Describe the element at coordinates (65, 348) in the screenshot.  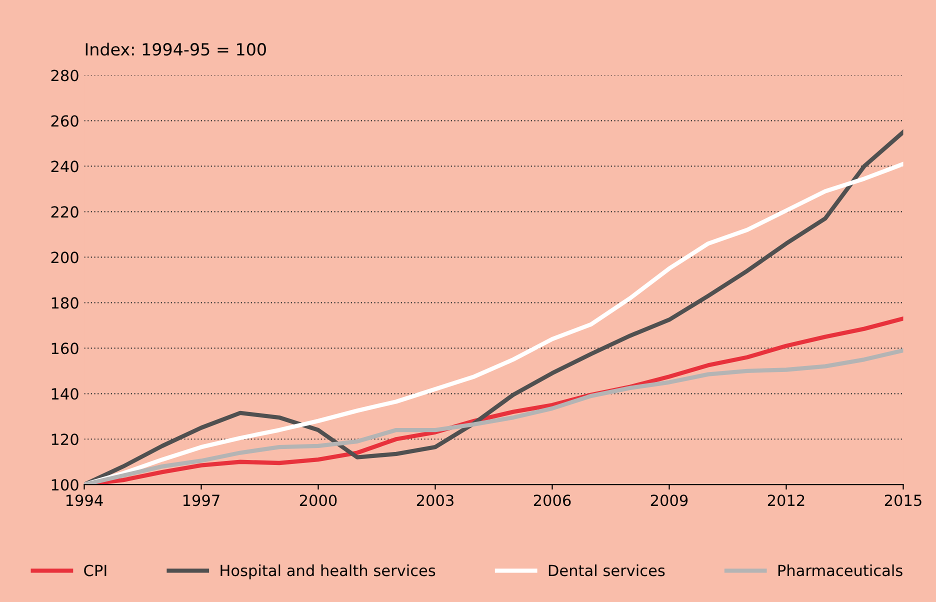
I see `y-tick-label: 160` at that location.